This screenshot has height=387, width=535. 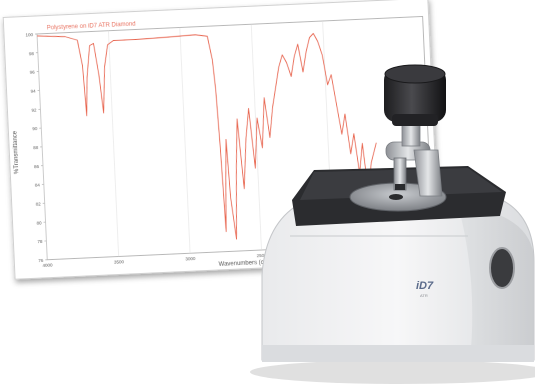 What do you see at coordinates (38, 185) in the screenshot?
I see `y-tick-label: 84` at bounding box center [38, 185].